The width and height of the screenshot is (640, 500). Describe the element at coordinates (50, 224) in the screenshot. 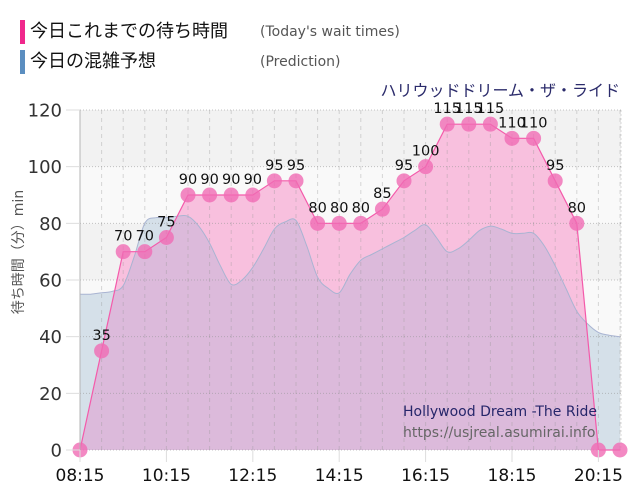

I see `y-tick-label: 80` at that location.